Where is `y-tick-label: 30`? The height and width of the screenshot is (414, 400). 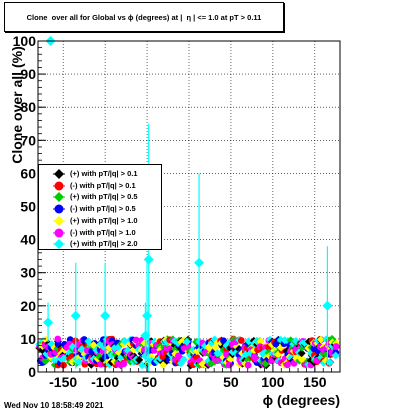
y-tick-label: 30 is located at coordinates (28, 273).